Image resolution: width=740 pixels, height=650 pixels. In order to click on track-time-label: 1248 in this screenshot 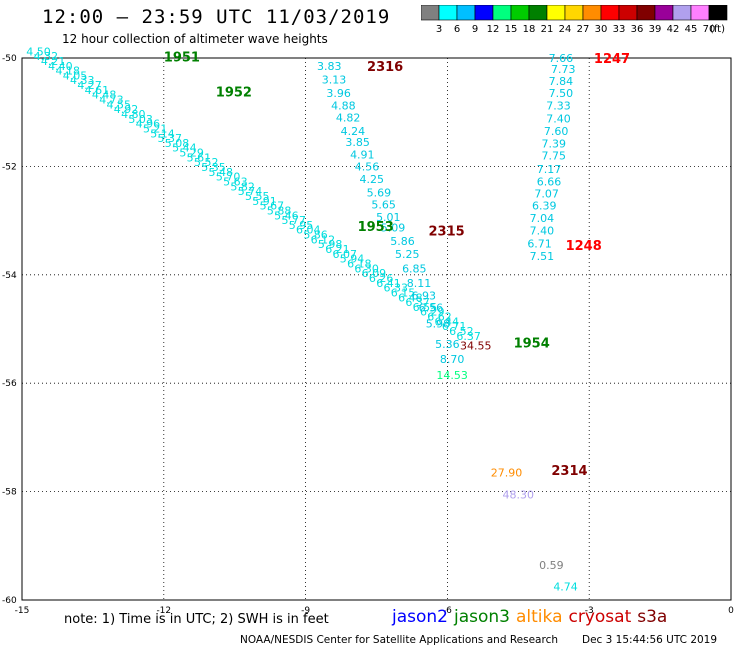, I will do `click(584, 246)`.